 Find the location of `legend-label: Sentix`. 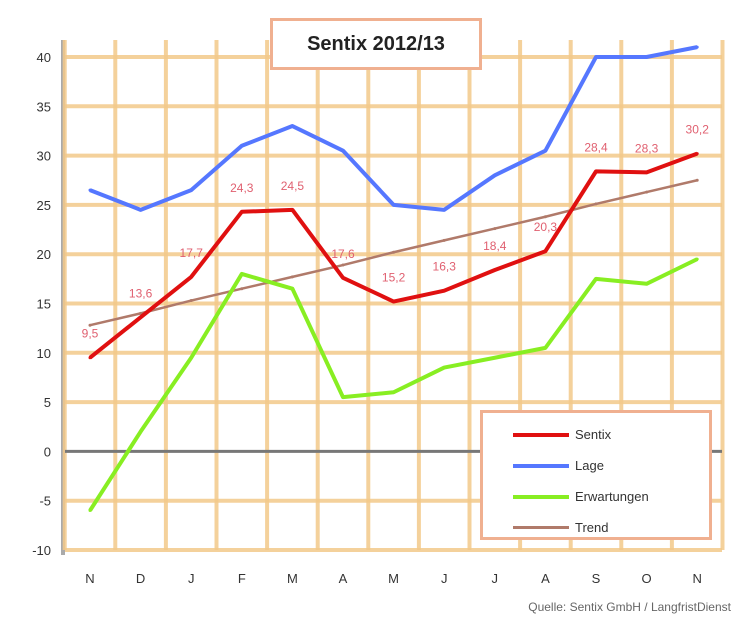

legend-label: Sentix is located at coordinates (593, 434).